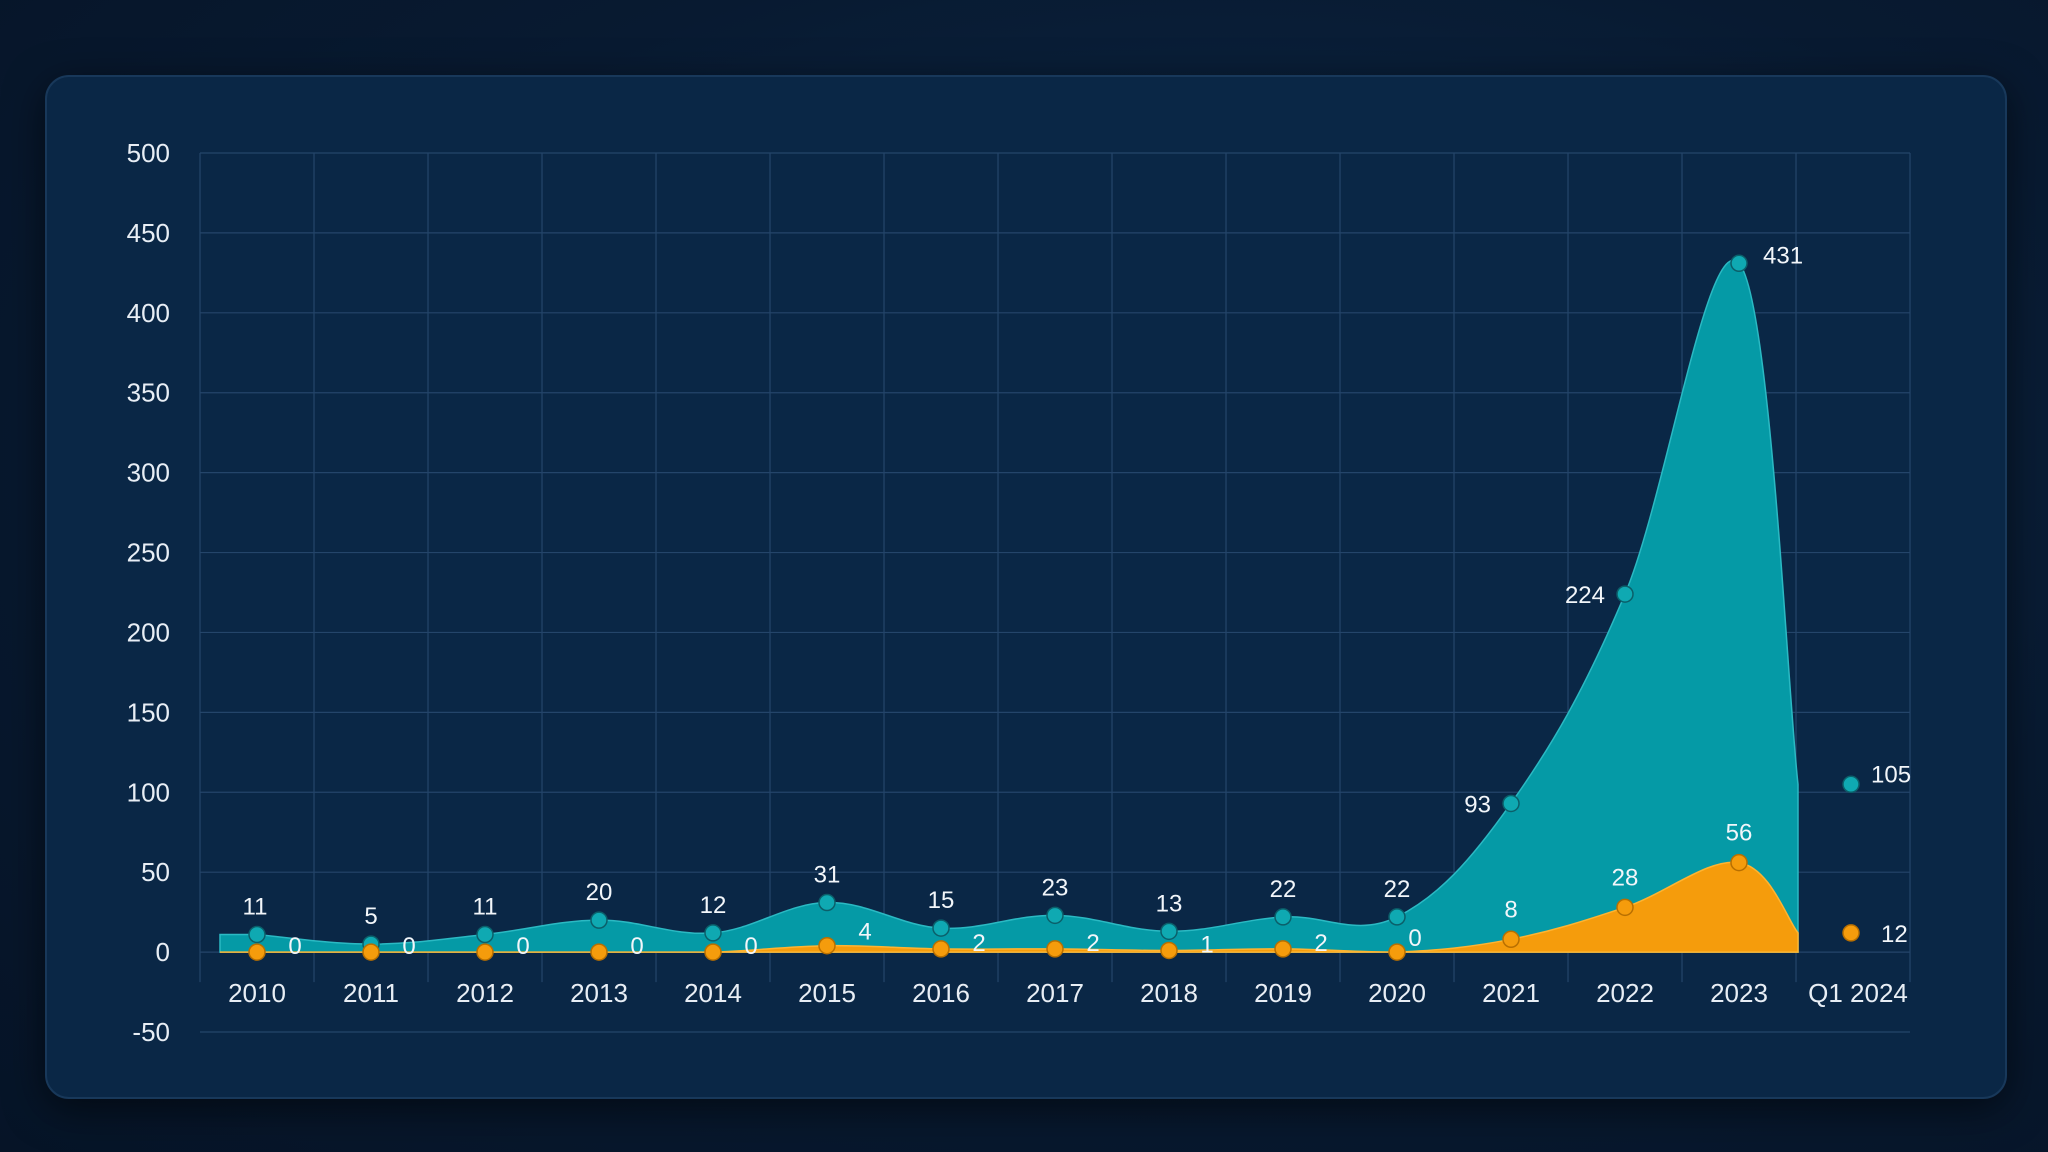 This screenshot has width=2048, height=1152. I want to click on data-label: 23, so click(1055, 887).